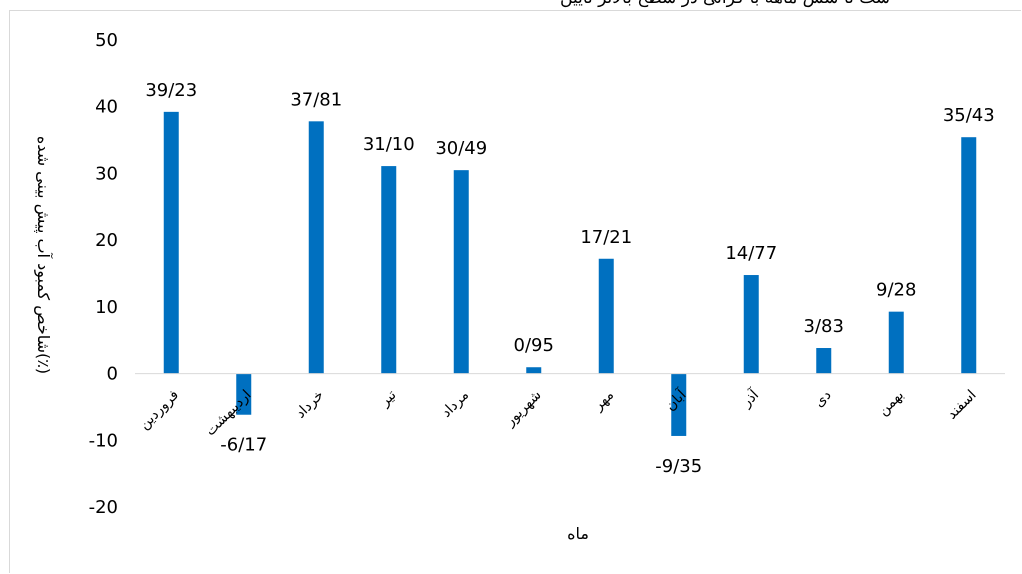 The height and width of the screenshot is (574, 1022). Describe the element at coordinates (534, 345) in the screenshot. I see `data-label: 0/95` at that location.